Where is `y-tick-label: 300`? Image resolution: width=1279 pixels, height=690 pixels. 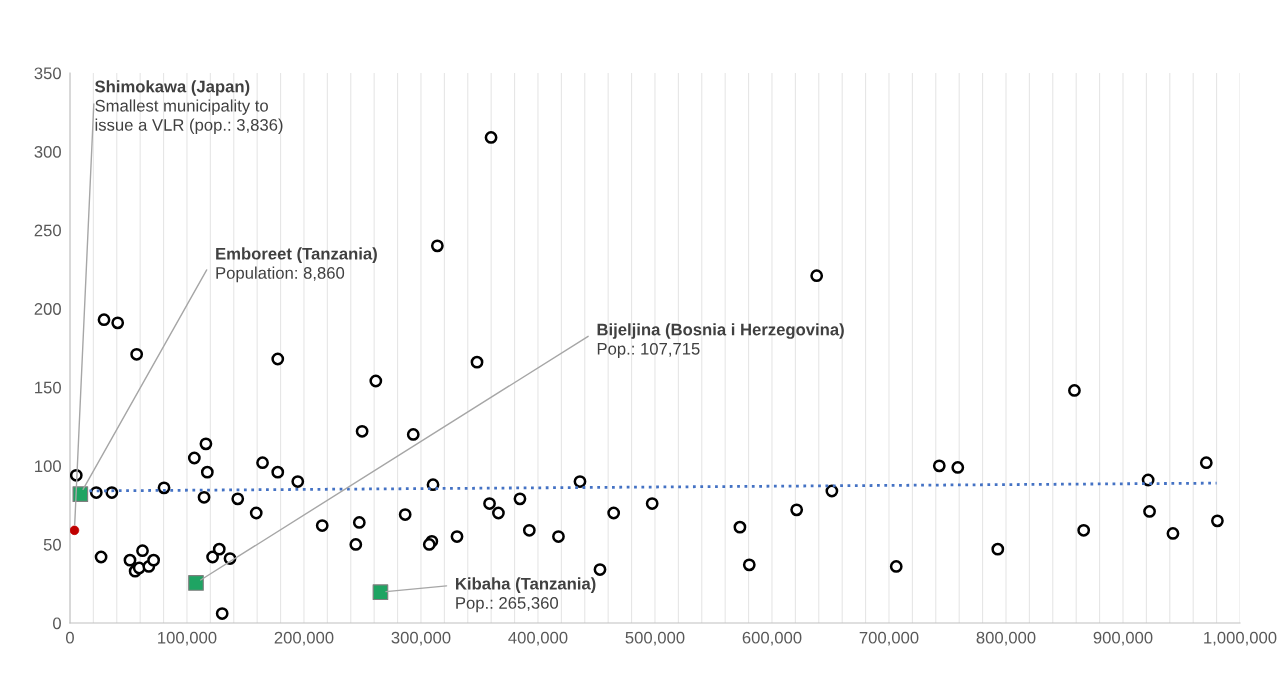
y-tick-label: 300 is located at coordinates (47, 151).